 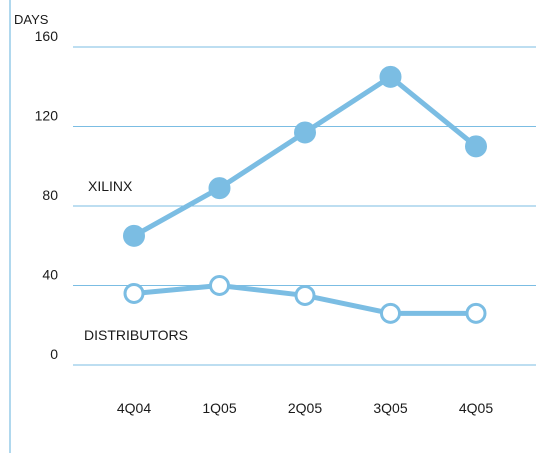 I want to click on x-tick-labels: 4Q04 1Q05 2Q05 3Q05 4Q05, so click(x=305, y=408).